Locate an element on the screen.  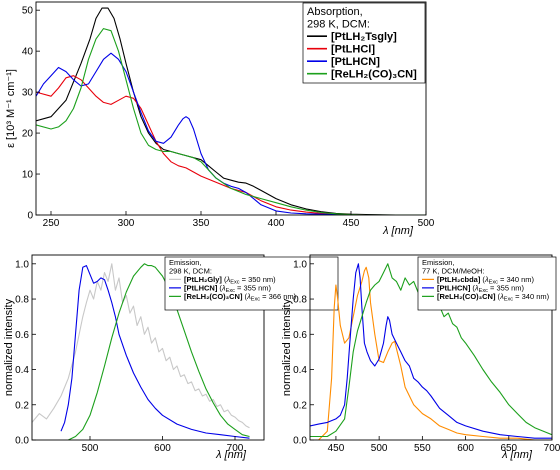
legend-title: Absorption, is located at coordinates (335, 12).